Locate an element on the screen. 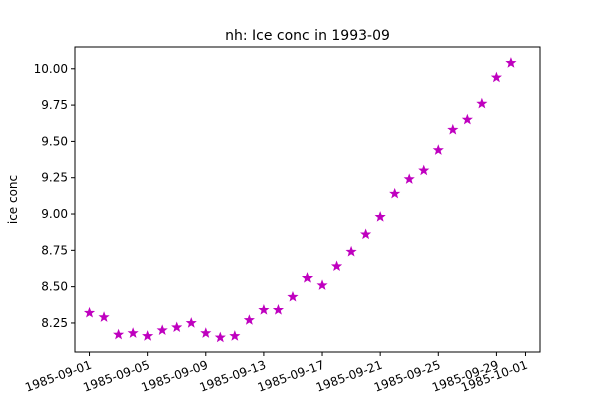 The height and width of the screenshot is (400, 600). y-axis-label: ice conc is located at coordinates (13, 199).